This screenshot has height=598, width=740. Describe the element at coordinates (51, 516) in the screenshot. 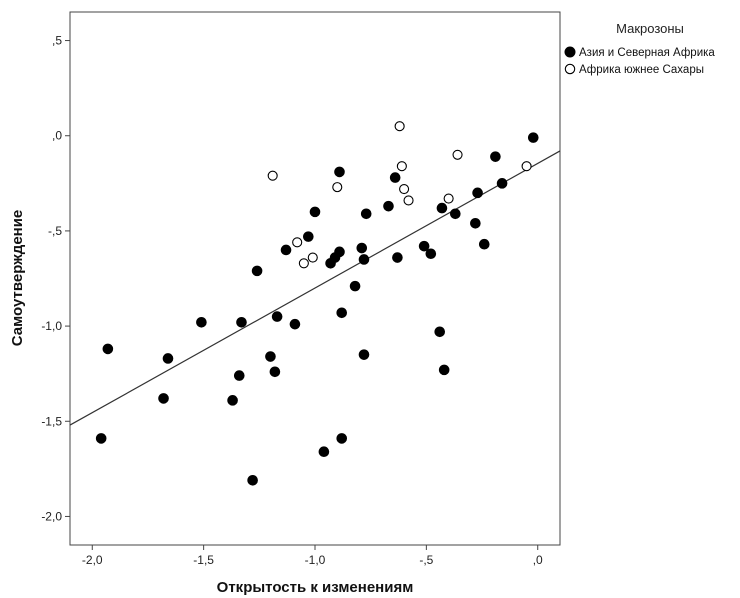

I see `y-tick-label: -2,0` at that location.